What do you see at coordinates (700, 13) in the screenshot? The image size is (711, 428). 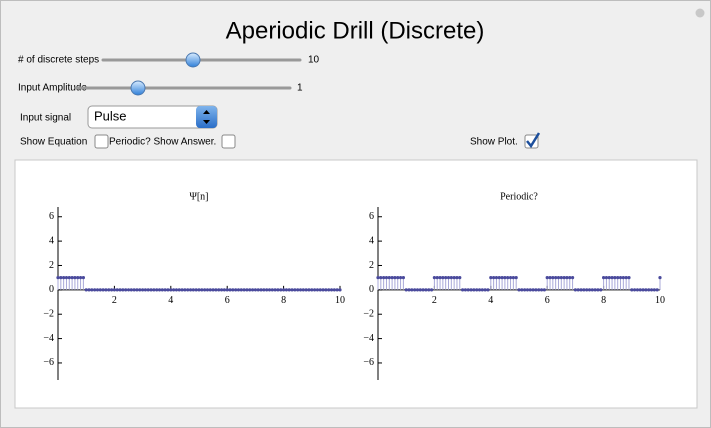 I see `close-button` at bounding box center [700, 13].